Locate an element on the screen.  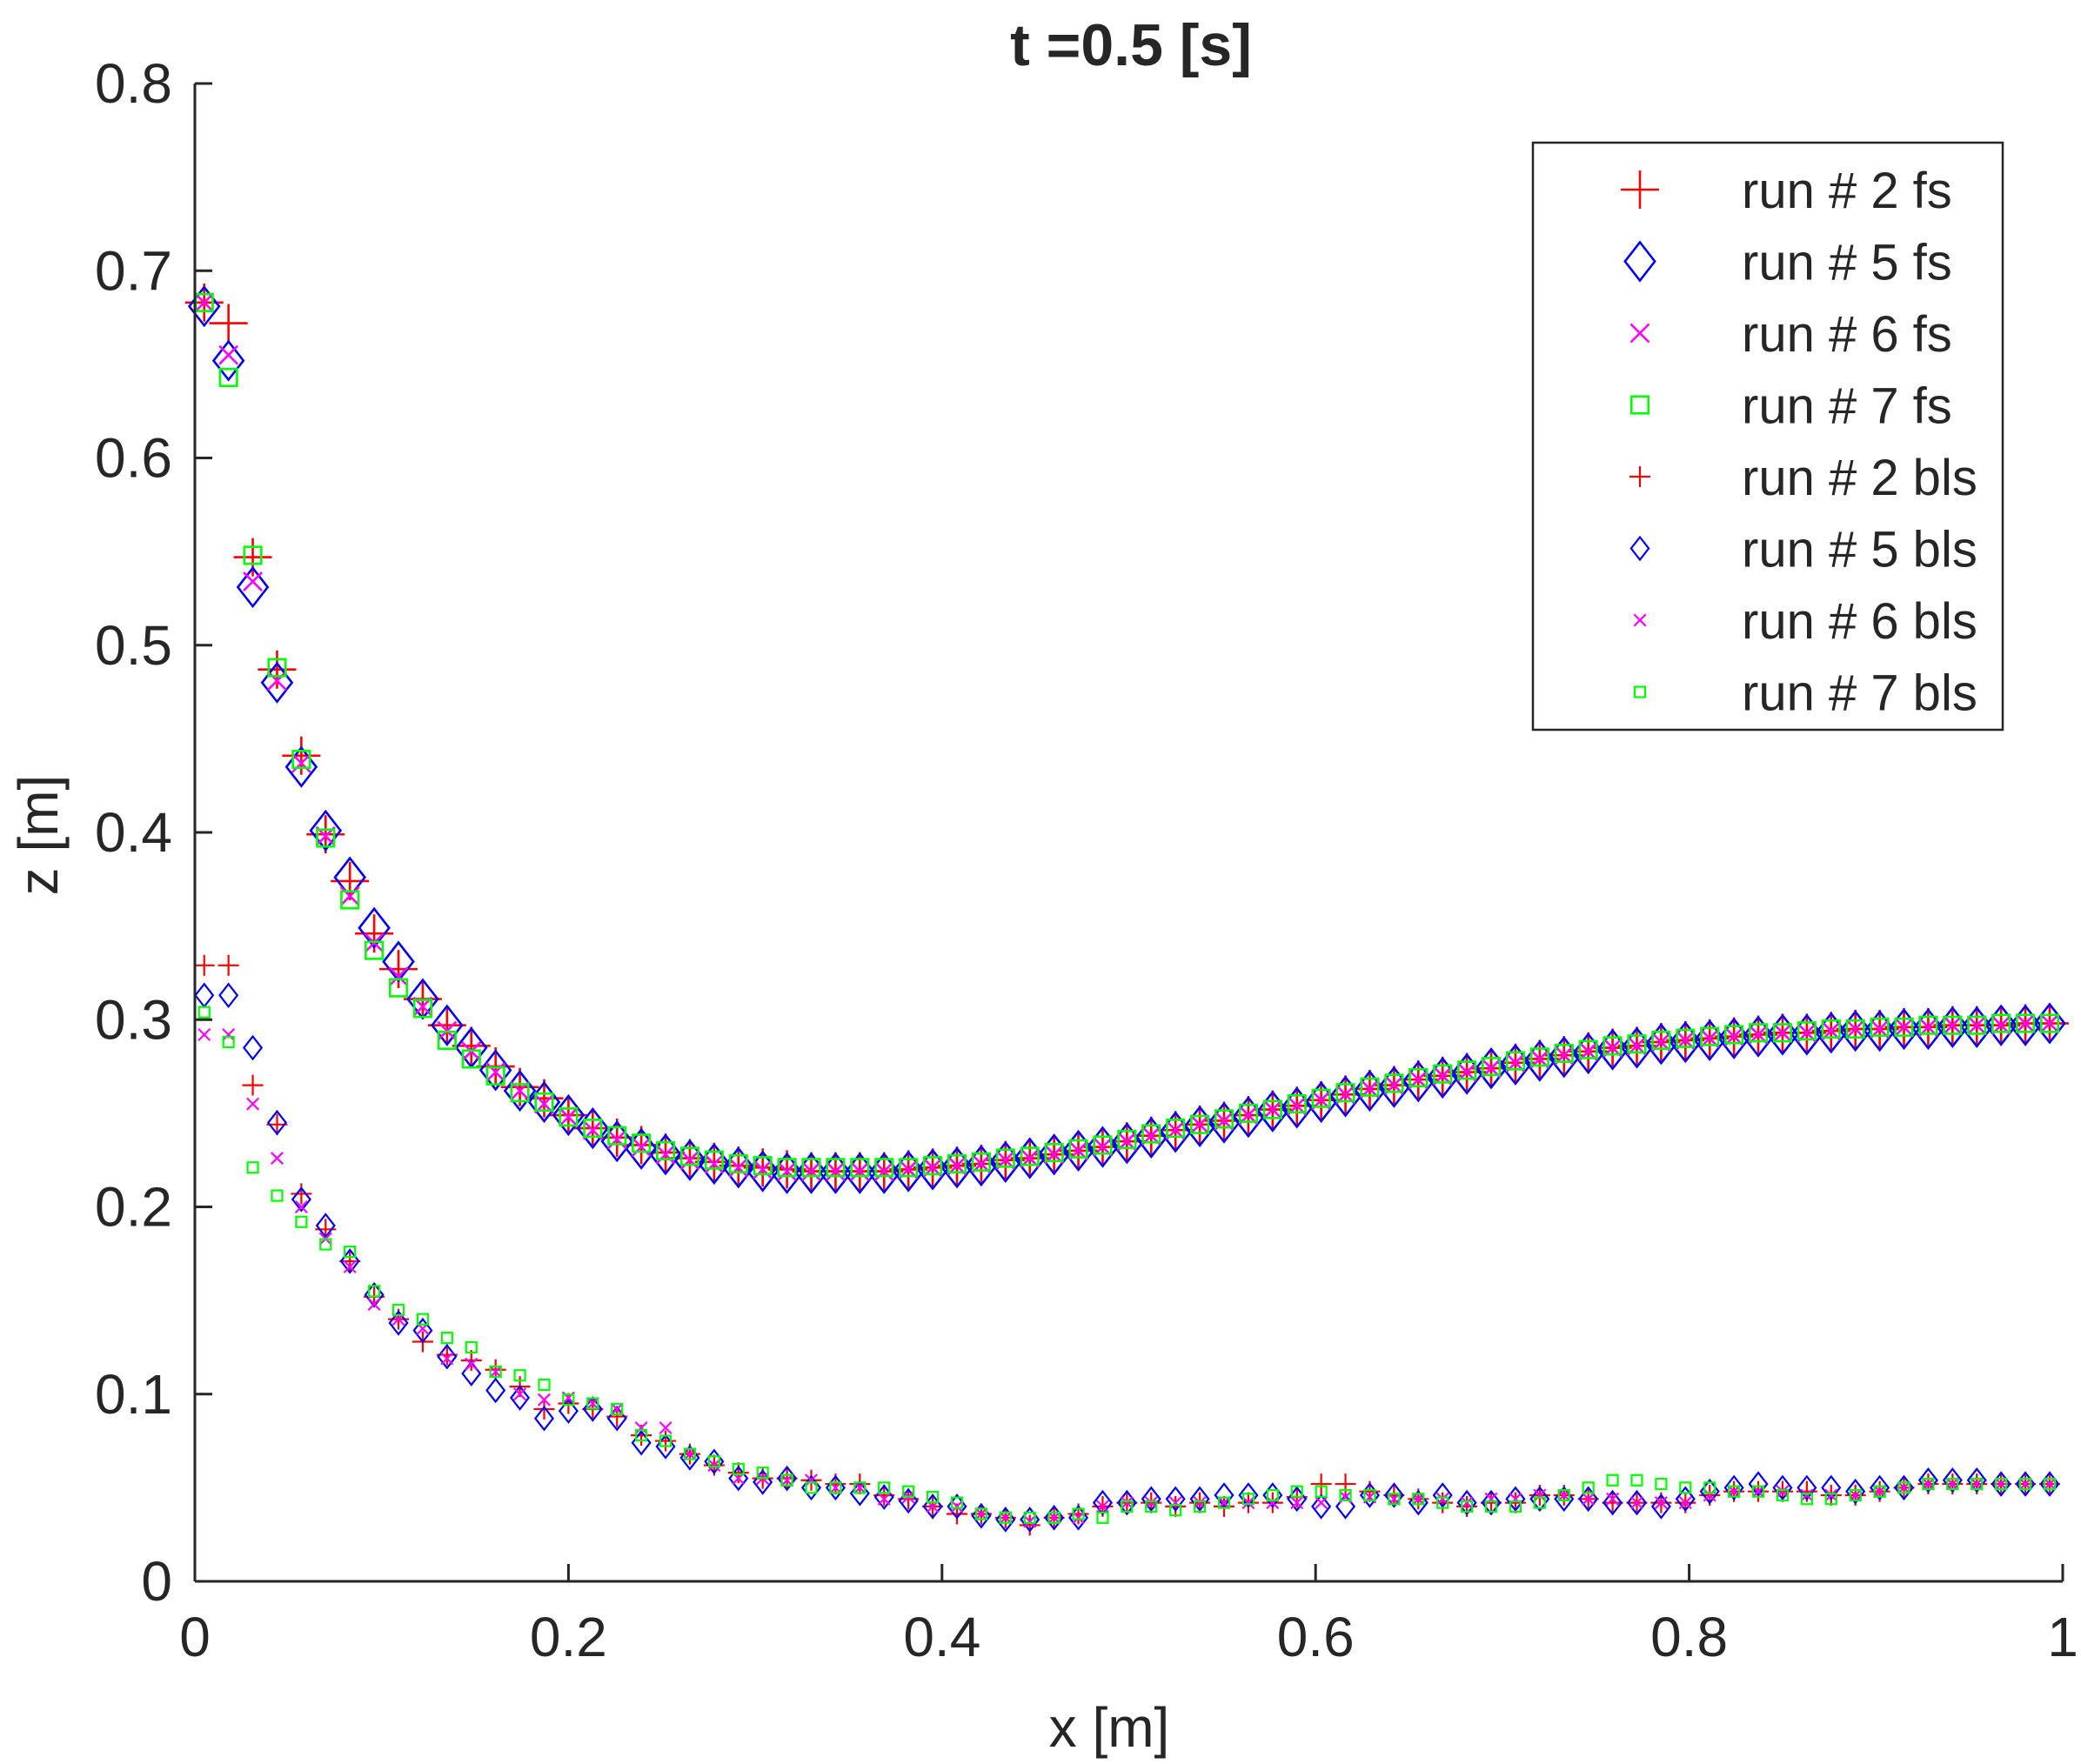
legend-marker is located at coordinates (1640, 691).